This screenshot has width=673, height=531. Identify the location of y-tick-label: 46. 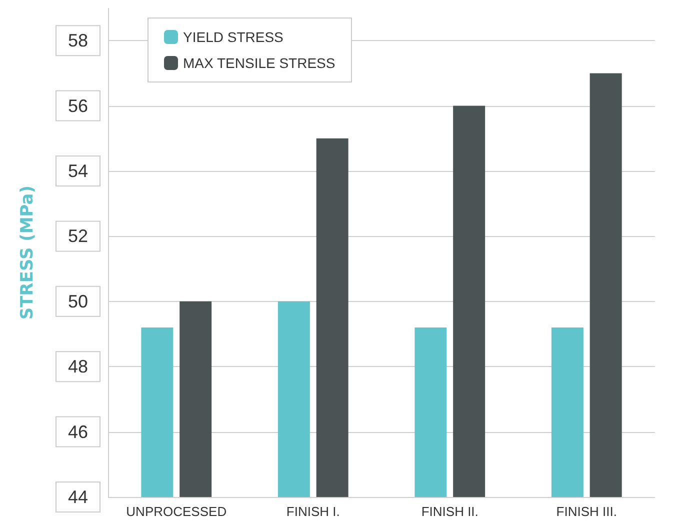
(78, 432).